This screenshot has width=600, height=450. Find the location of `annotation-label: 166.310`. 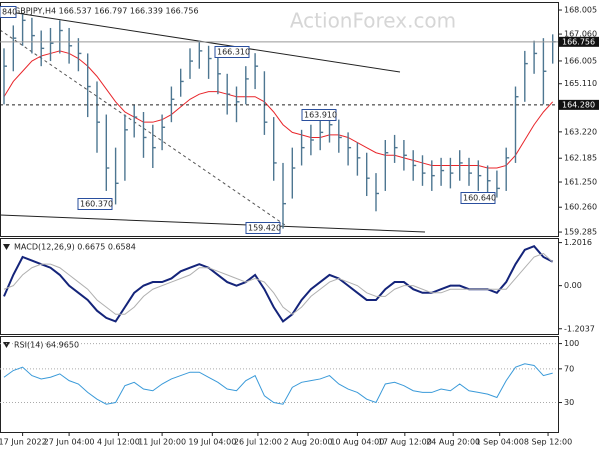

annotation-label: 166.310 is located at coordinates (233, 52).